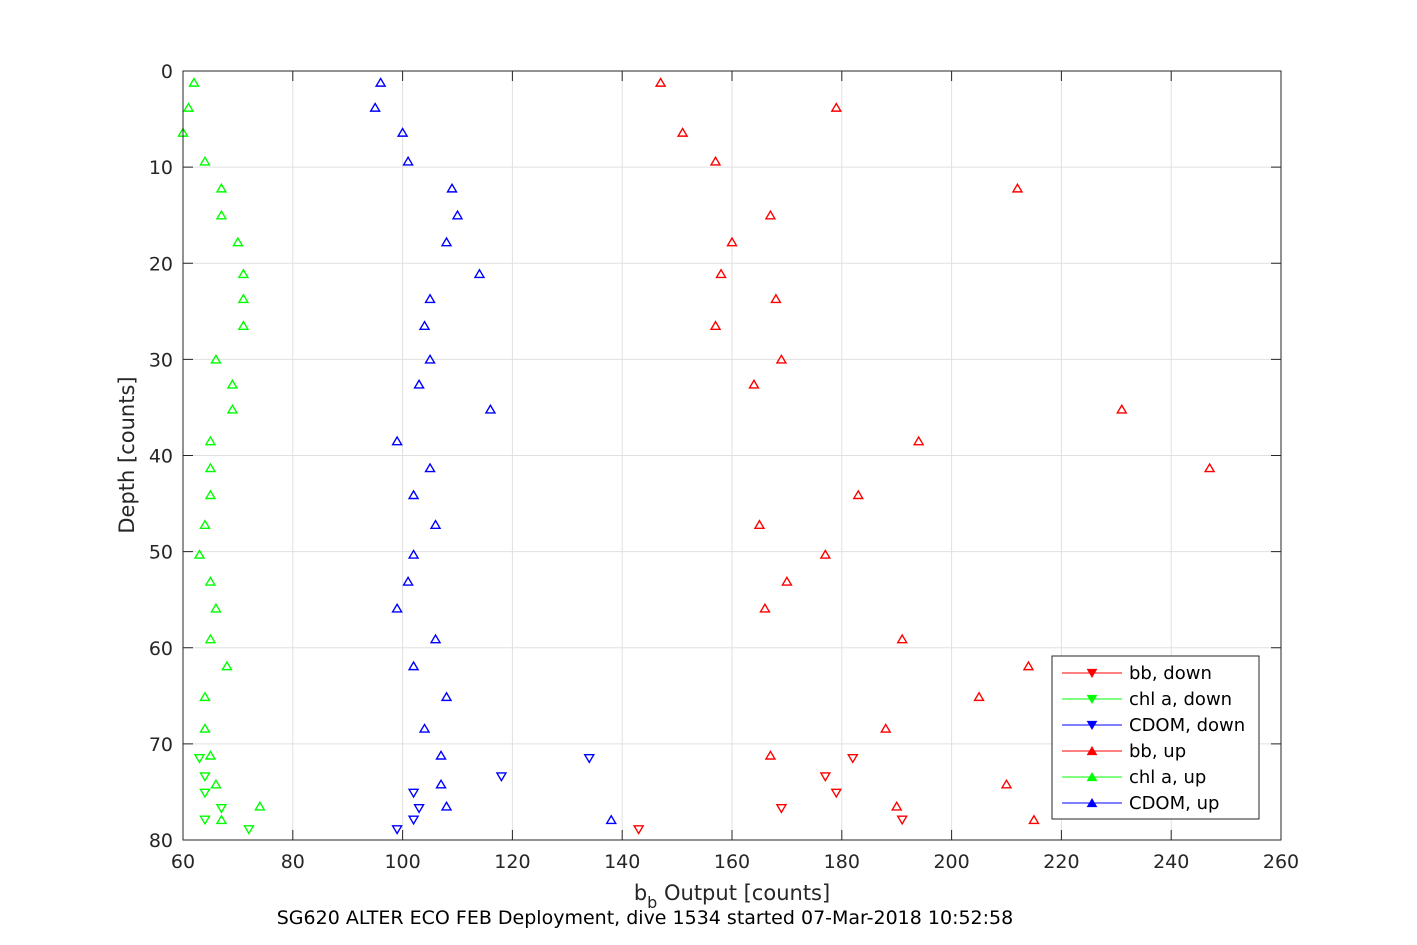 The width and height of the screenshot is (1417, 945). Describe the element at coordinates (842, 862) in the screenshot. I see `x-tick-label: 180` at that location.